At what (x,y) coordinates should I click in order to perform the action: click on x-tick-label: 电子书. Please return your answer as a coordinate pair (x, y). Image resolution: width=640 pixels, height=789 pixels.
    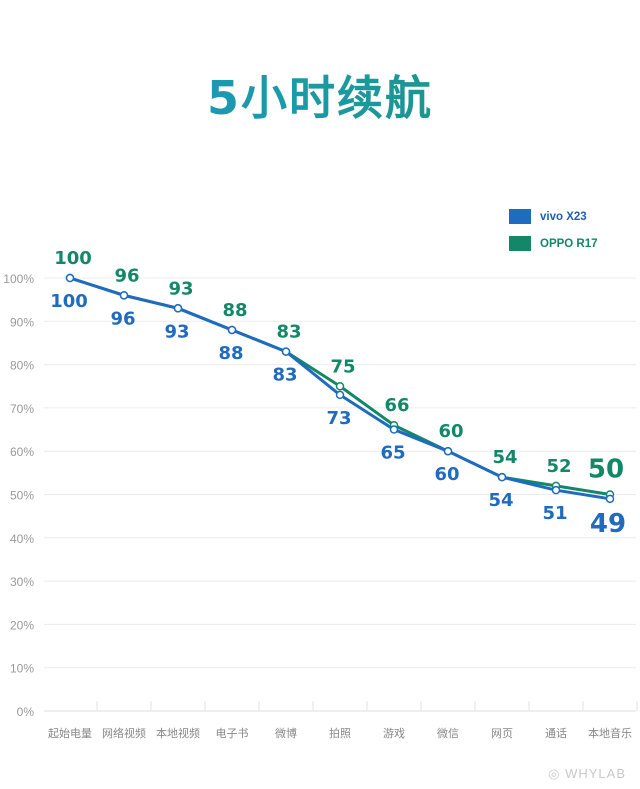
    Looking at the image, I should click on (232, 733).